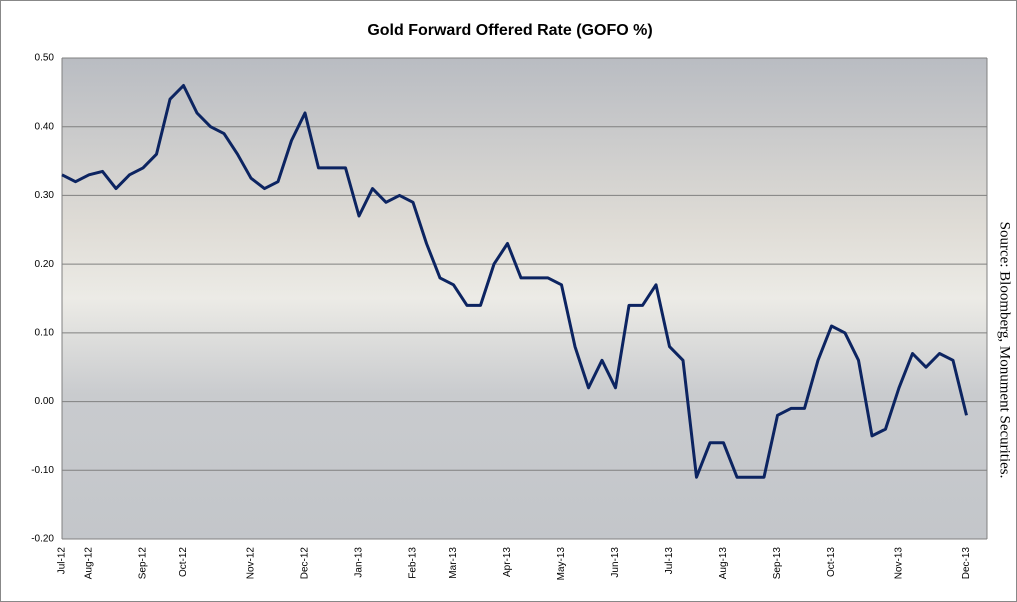 The width and height of the screenshot is (1017, 602). I want to click on x-tick-label: Jul-13, so click(669, 561).